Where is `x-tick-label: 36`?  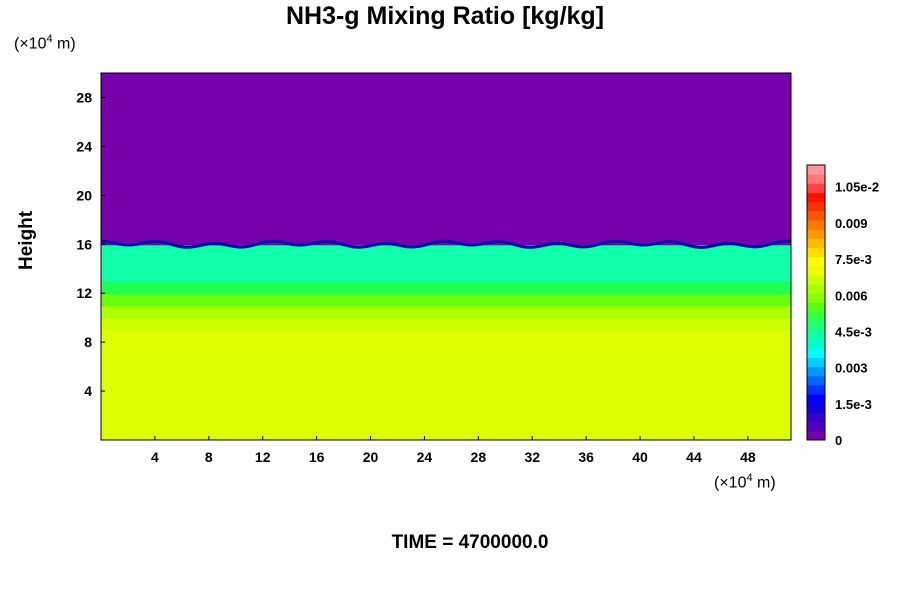 x-tick-label: 36 is located at coordinates (586, 457).